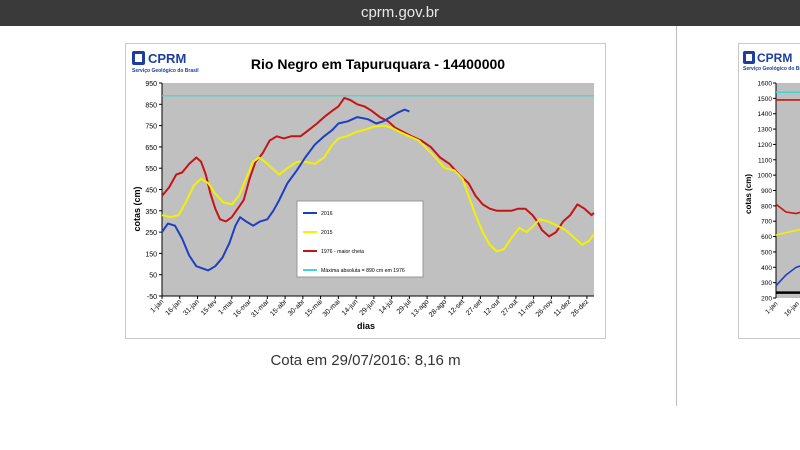 This screenshot has height=450, width=800. Describe the element at coordinates (509, 307) in the screenshot. I see `x-tick-label: 27-out` at that location.